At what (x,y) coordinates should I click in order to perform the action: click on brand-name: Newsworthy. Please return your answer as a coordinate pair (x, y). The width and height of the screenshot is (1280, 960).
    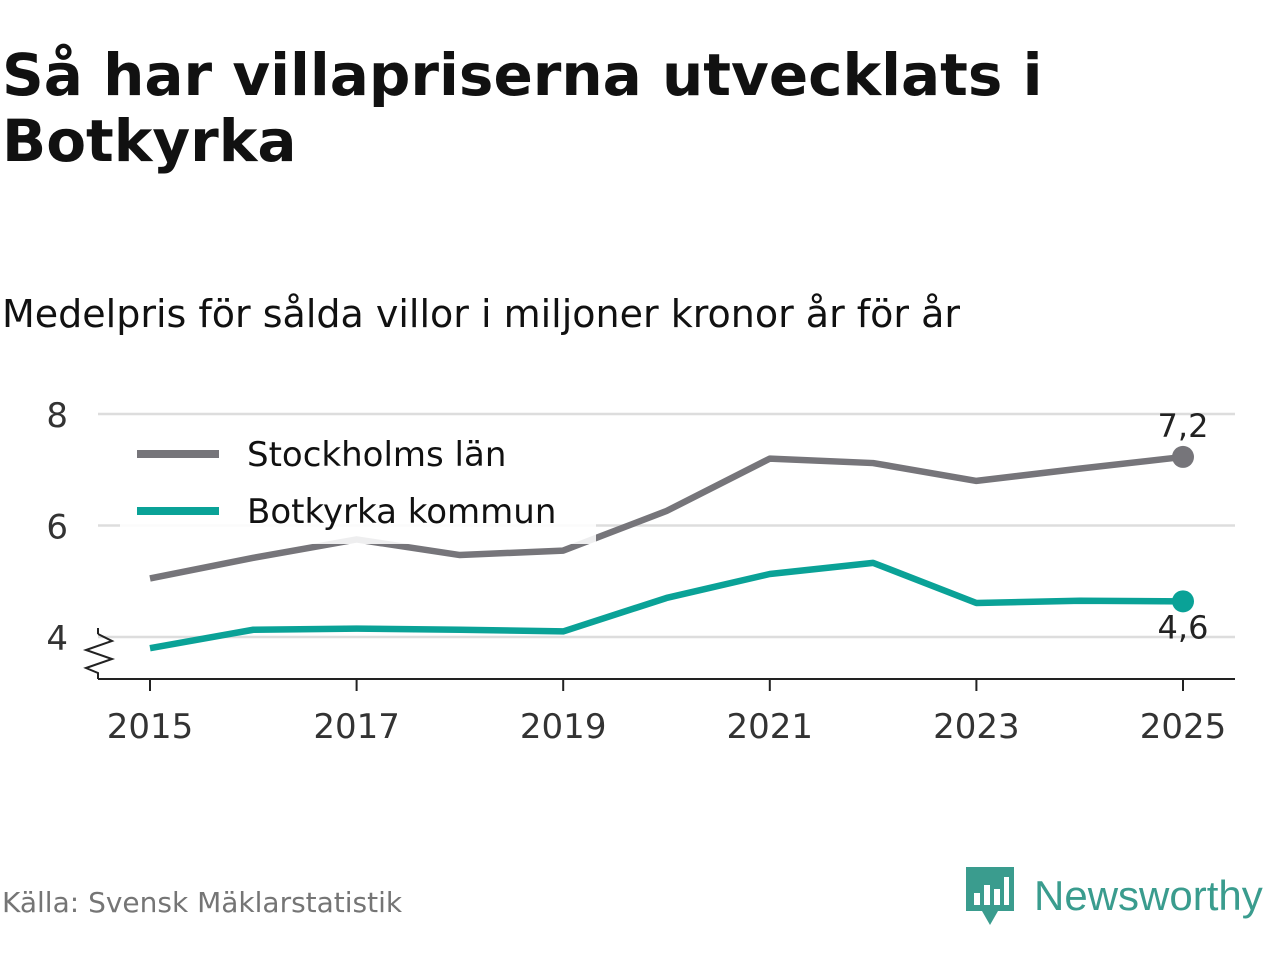
    Looking at the image, I should click on (1148, 895).